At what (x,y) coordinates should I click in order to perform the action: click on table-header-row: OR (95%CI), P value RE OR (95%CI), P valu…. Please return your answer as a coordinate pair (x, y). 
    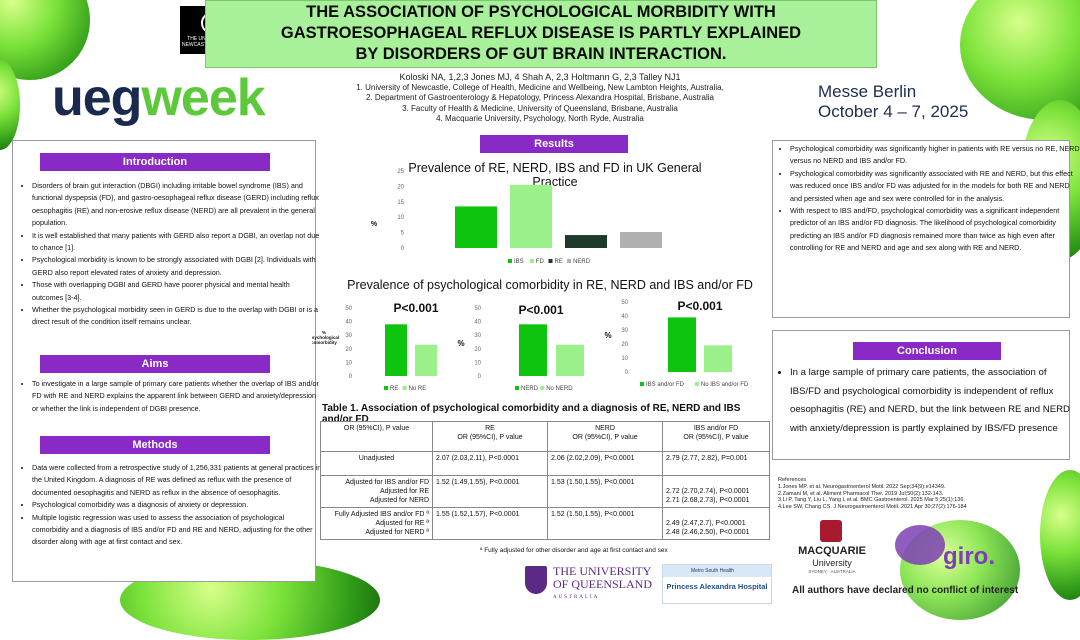
    Looking at the image, I should click on (545, 436).